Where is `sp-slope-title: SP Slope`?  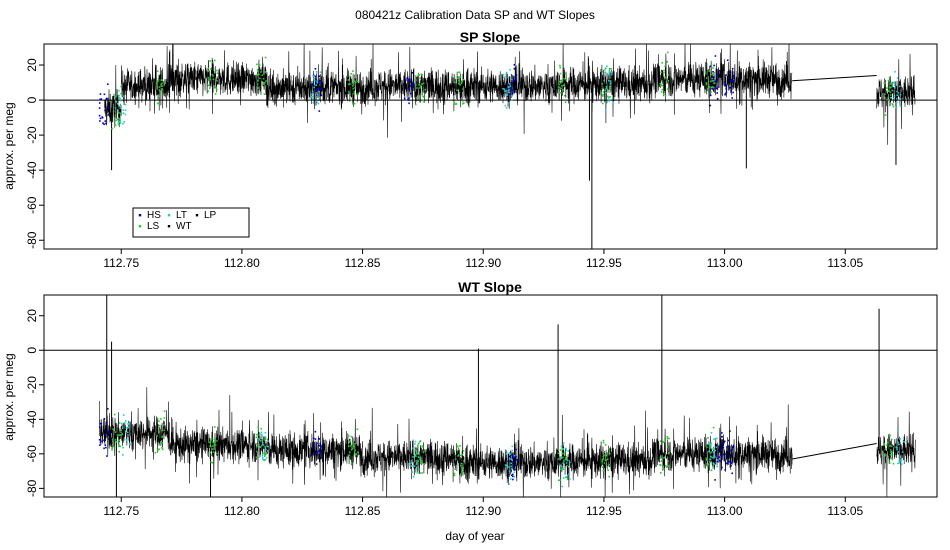 sp-slope-title: SP Slope is located at coordinates (490, 37).